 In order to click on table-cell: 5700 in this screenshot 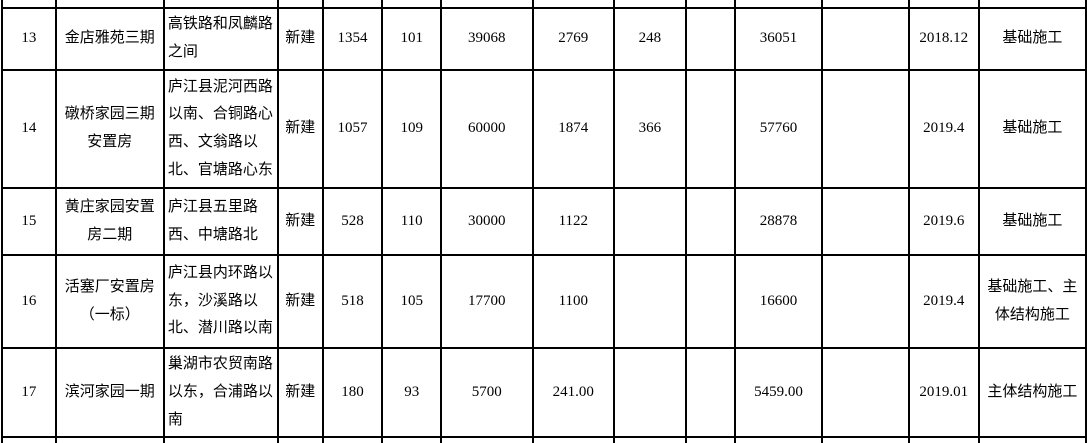, I will do `click(487, 392)`.